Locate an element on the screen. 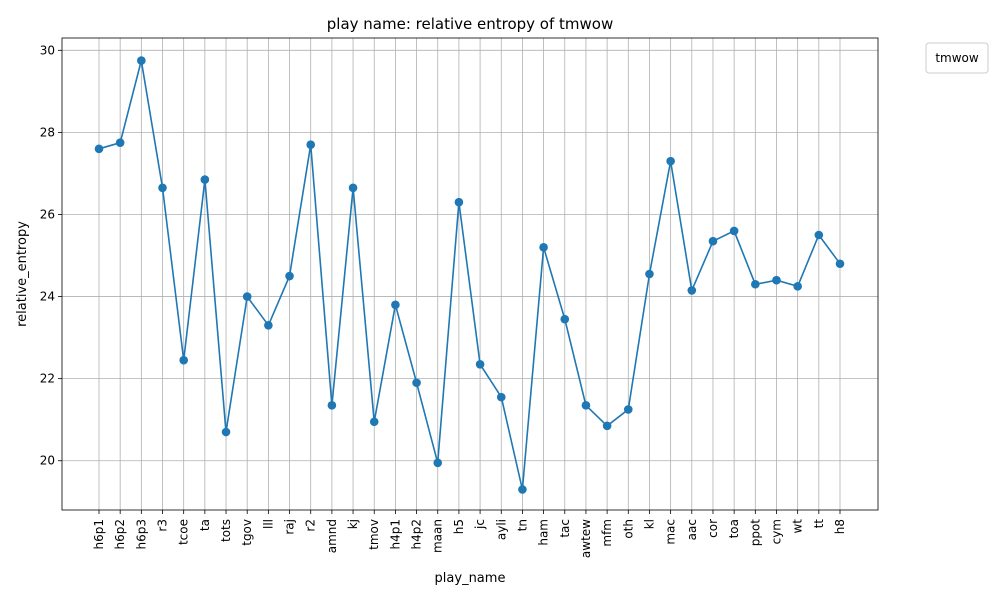 This screenshot has height=600, width=1000. x-tick-label: toa is located at coordinates (734, 528).